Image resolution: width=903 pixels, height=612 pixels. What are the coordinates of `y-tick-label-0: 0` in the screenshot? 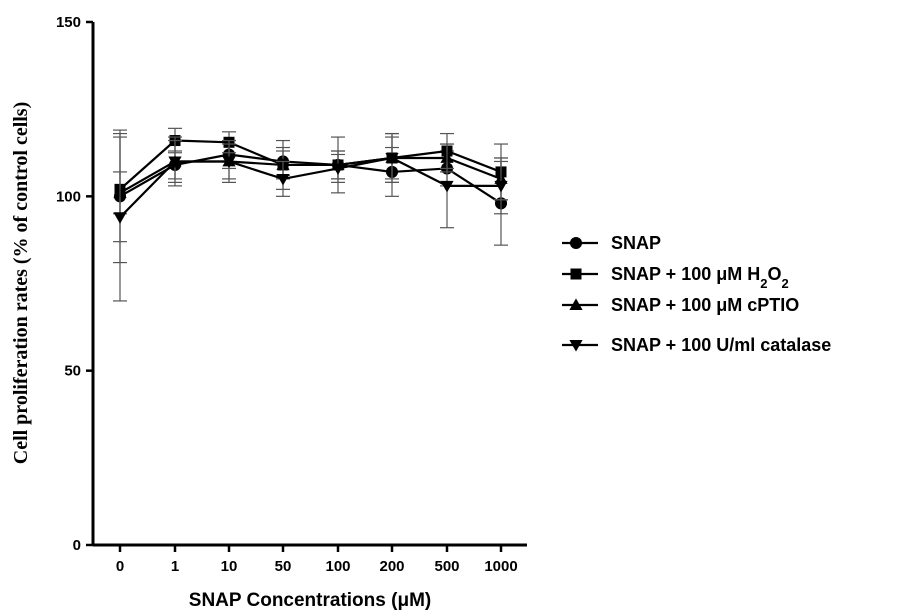 It's located at (77, 545).